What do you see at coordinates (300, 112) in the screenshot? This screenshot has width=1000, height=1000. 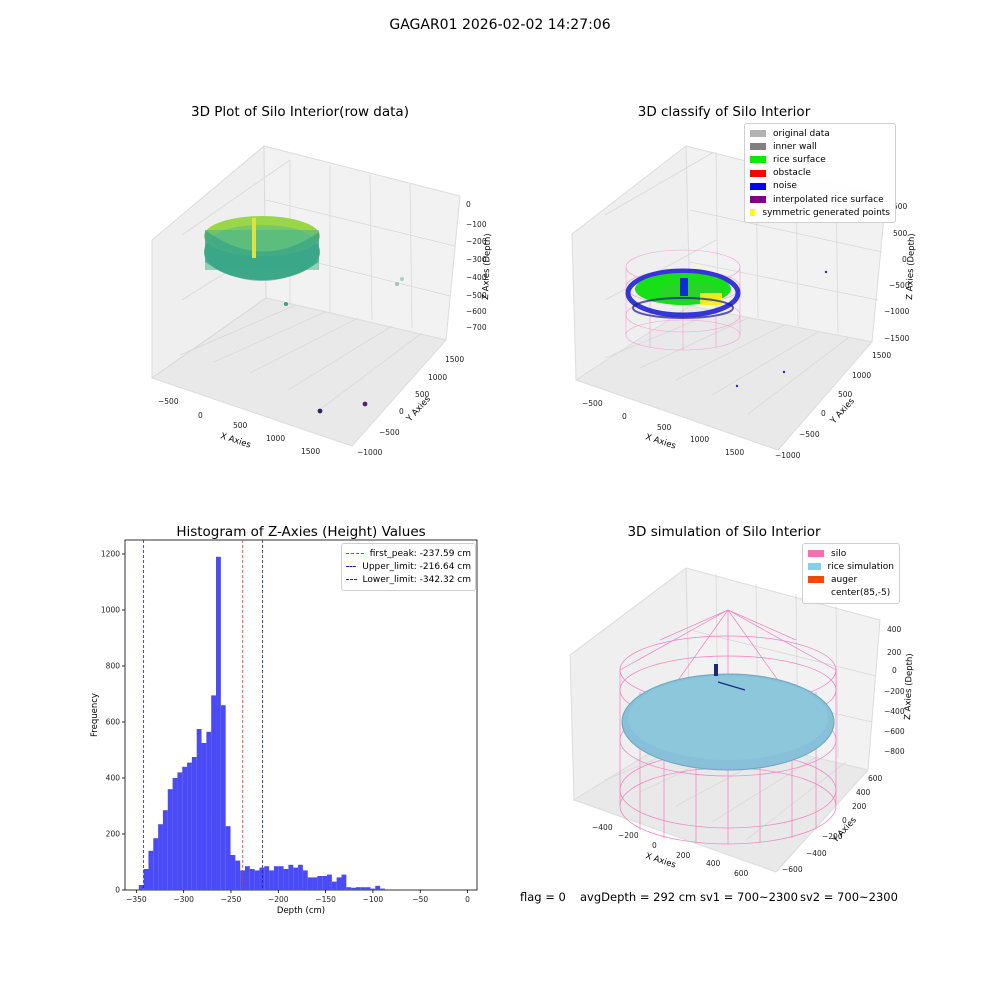 I see `plot1-title: 3D Plot of Silo Interior(row data)` at bounding box center [300, 112].